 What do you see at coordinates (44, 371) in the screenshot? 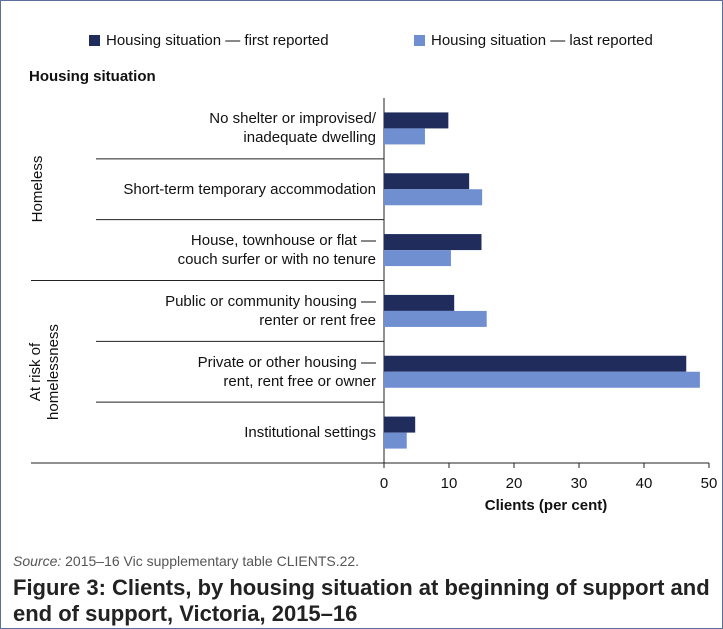
I see `group-label: At risk of homelessness` at bounding box center [44, 371].